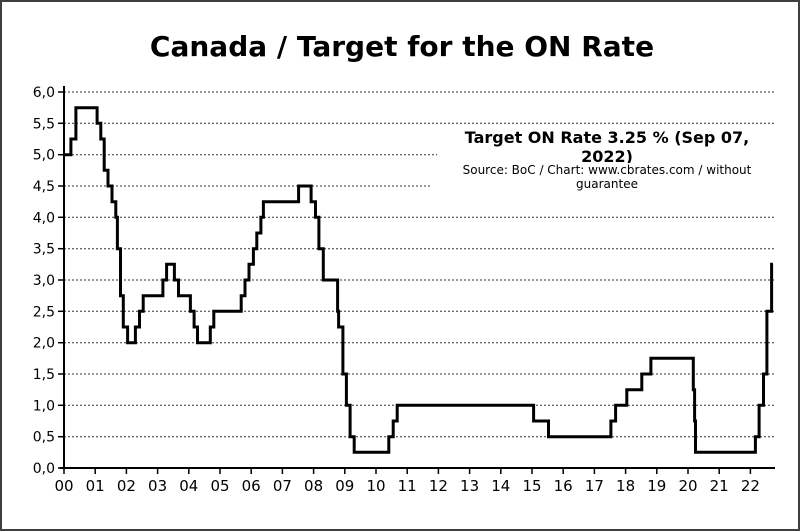  Describe the element at coordinates (282, 486) in the screenshot. I see `x-tick-label: 07` at that location.